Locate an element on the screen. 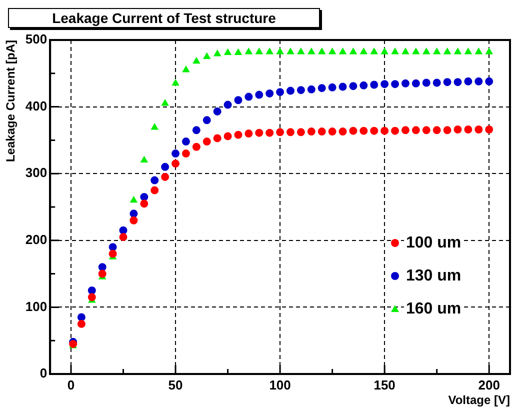 The image size is (518, 412). y-tick-label: 300 is located at coordinates (36, 172).